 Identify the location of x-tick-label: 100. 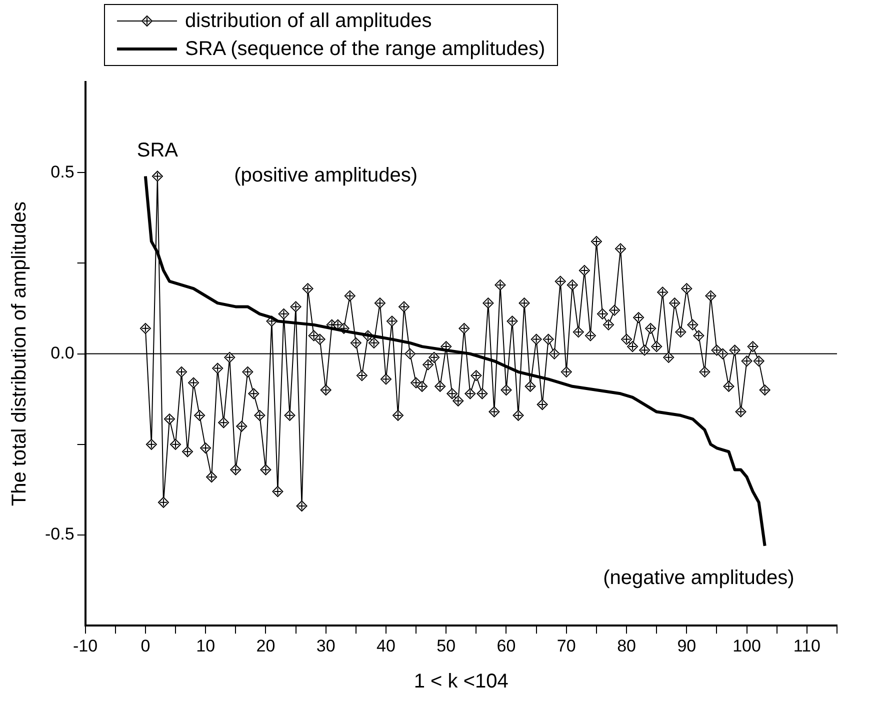
(746, 646).